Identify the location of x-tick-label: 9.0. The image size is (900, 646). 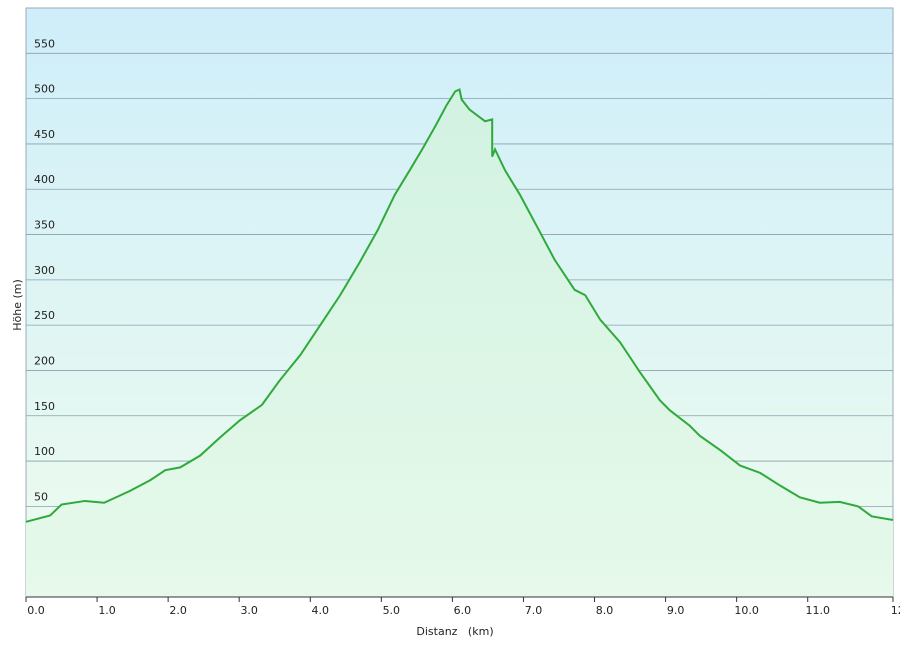
(676, 610).